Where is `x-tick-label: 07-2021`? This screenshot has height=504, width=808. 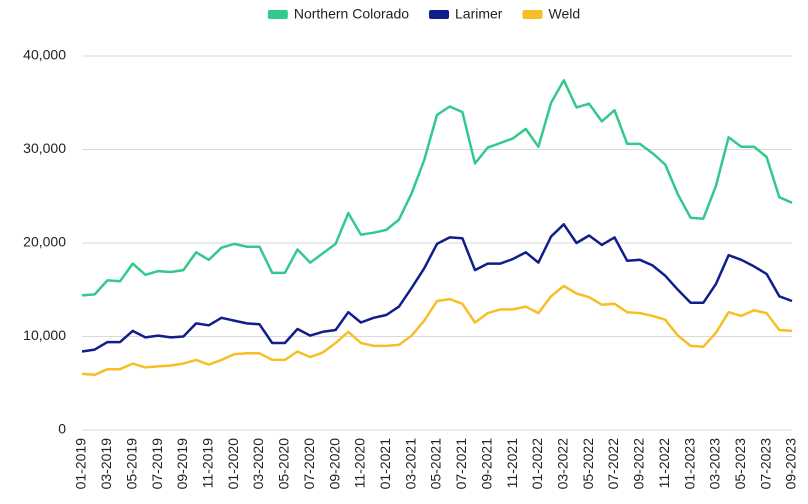 x-tick-label: 07-2021 is located at coordinates (461, 464).